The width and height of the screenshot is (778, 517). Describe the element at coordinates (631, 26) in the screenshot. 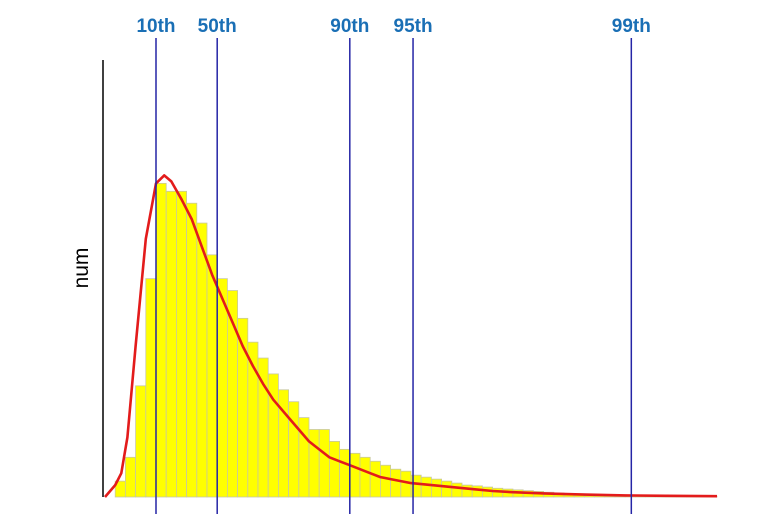

I see `percentile-label: 99th` at that location.